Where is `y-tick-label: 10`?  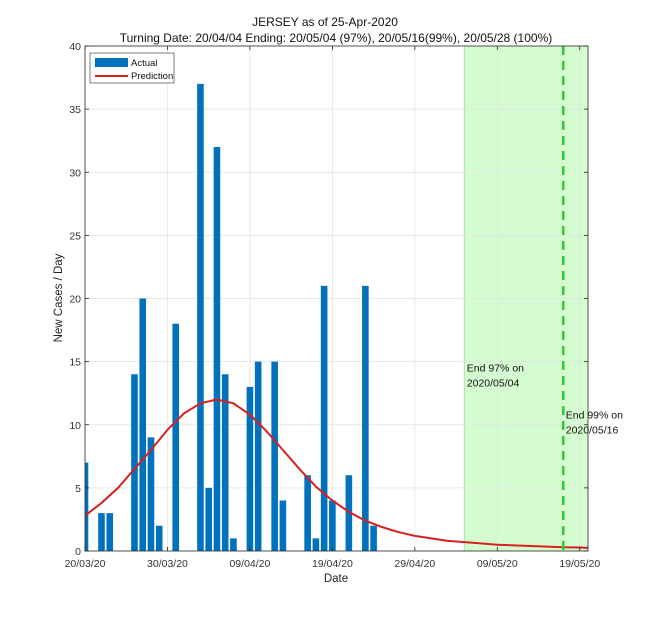 y-tick-label: 10 is located at coordinates (75, 426).